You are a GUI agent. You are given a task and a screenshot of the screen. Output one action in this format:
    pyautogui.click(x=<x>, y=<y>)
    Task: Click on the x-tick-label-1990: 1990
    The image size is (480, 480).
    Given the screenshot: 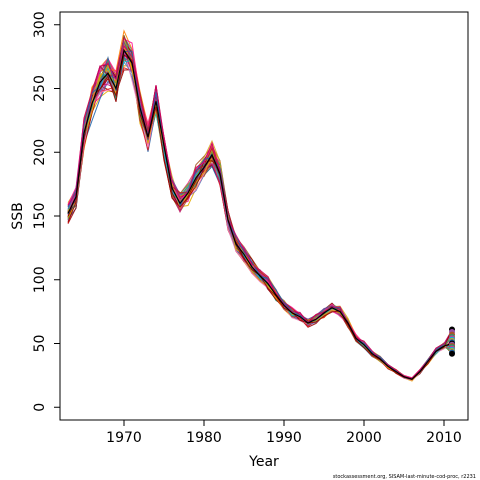 What is the action you would take?
    pyautogui.click(x=284, y=438)
    